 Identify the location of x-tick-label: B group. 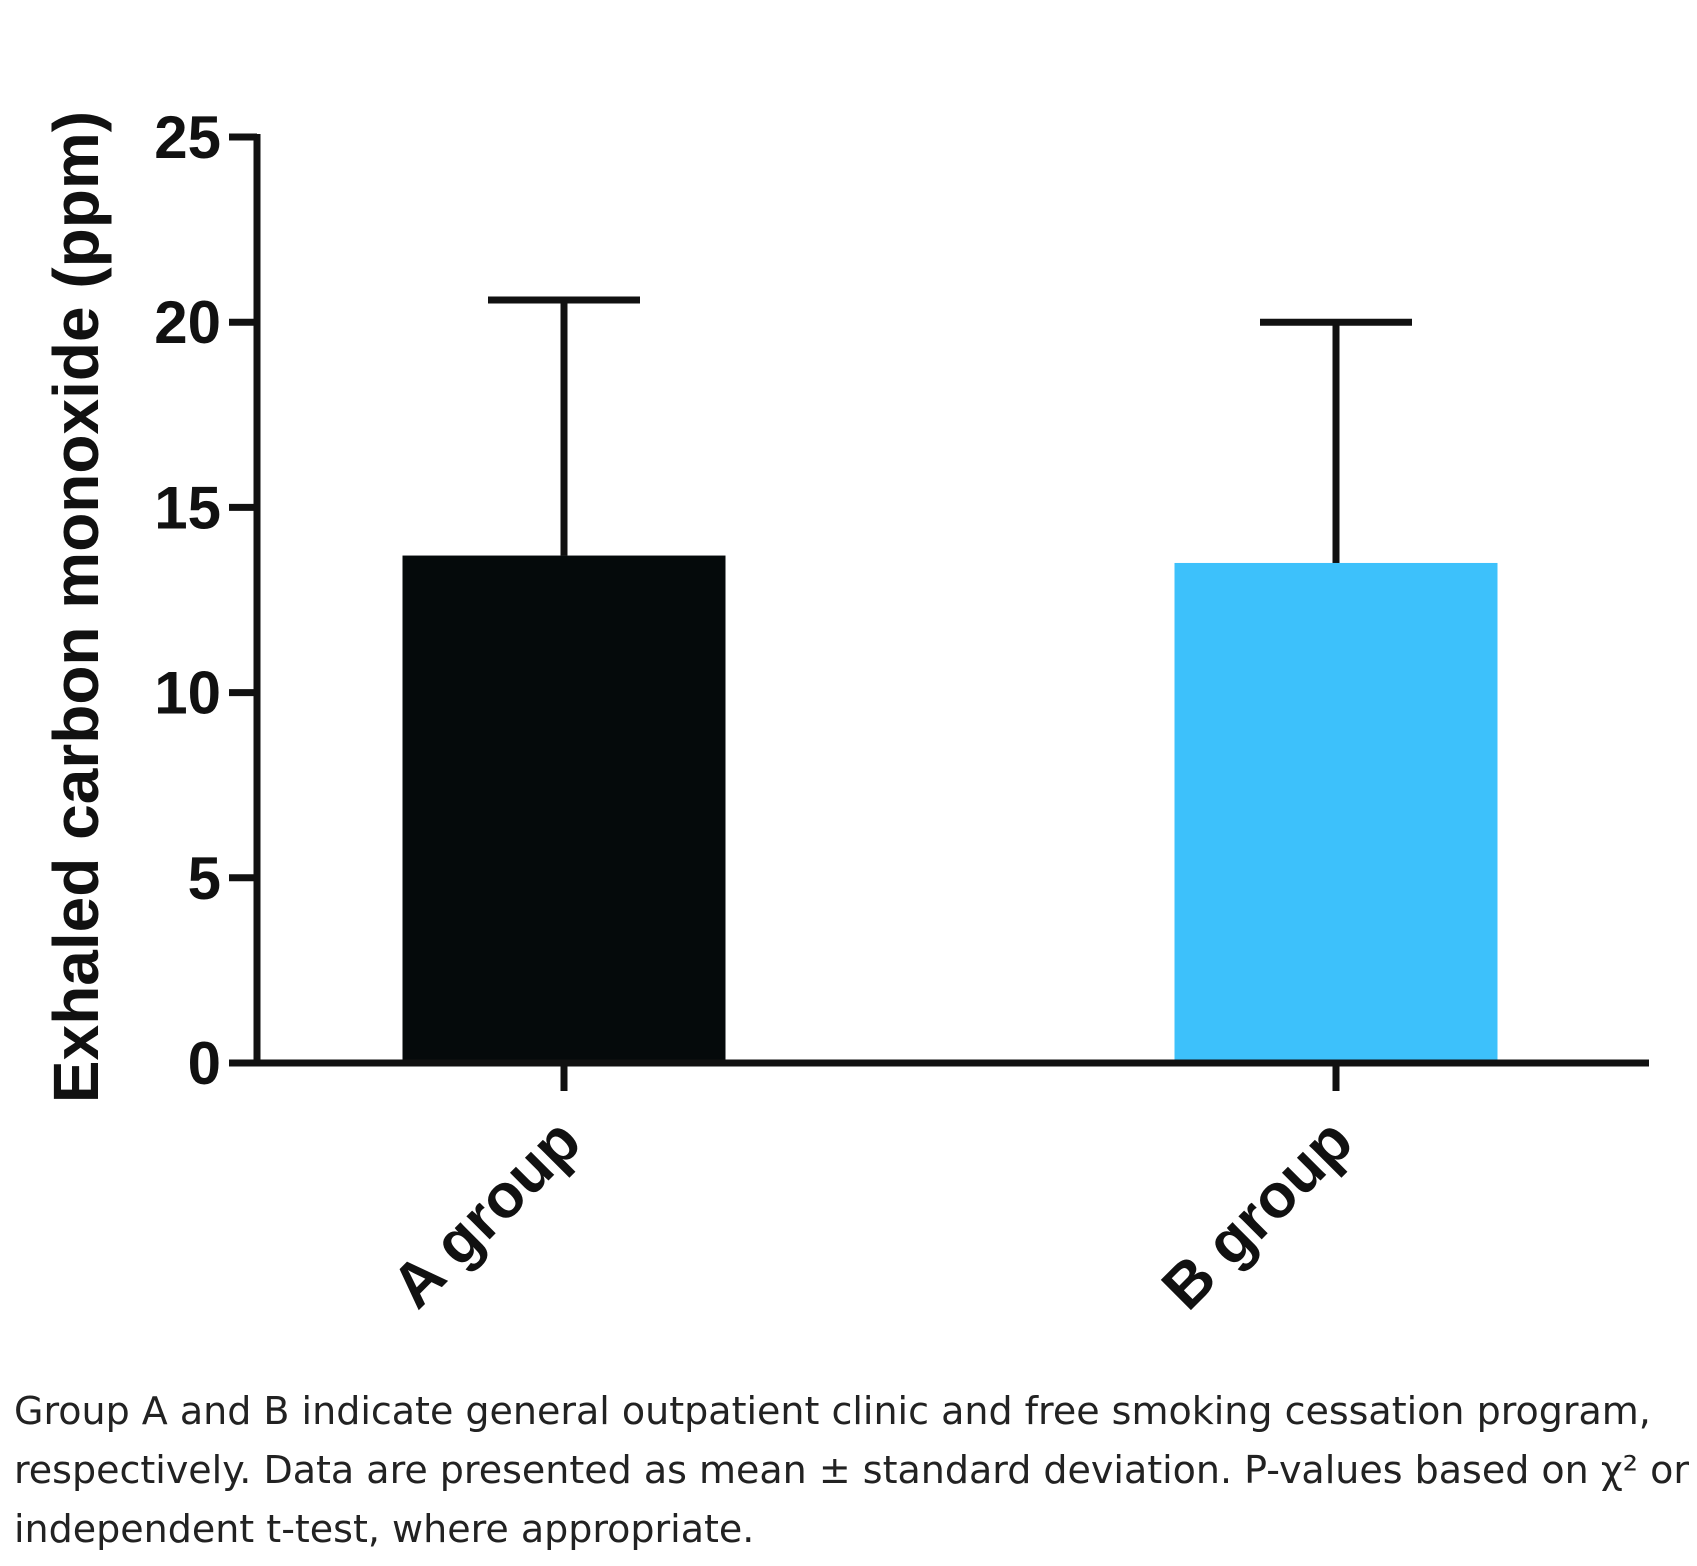
(1257, 1214).